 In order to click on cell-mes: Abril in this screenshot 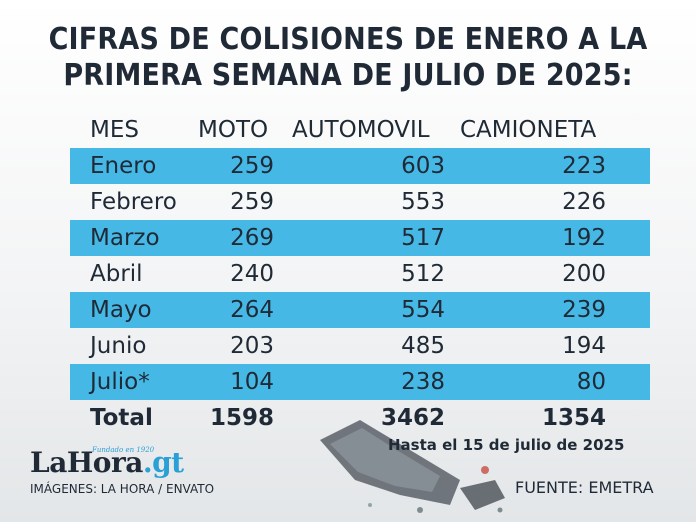, I will do `click(116, 274)`.